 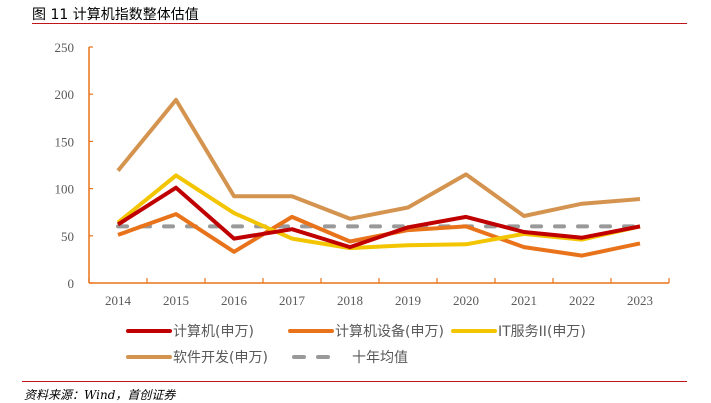 I want to click on legend-item: 计算机(申万), so click(x=190, y=332).